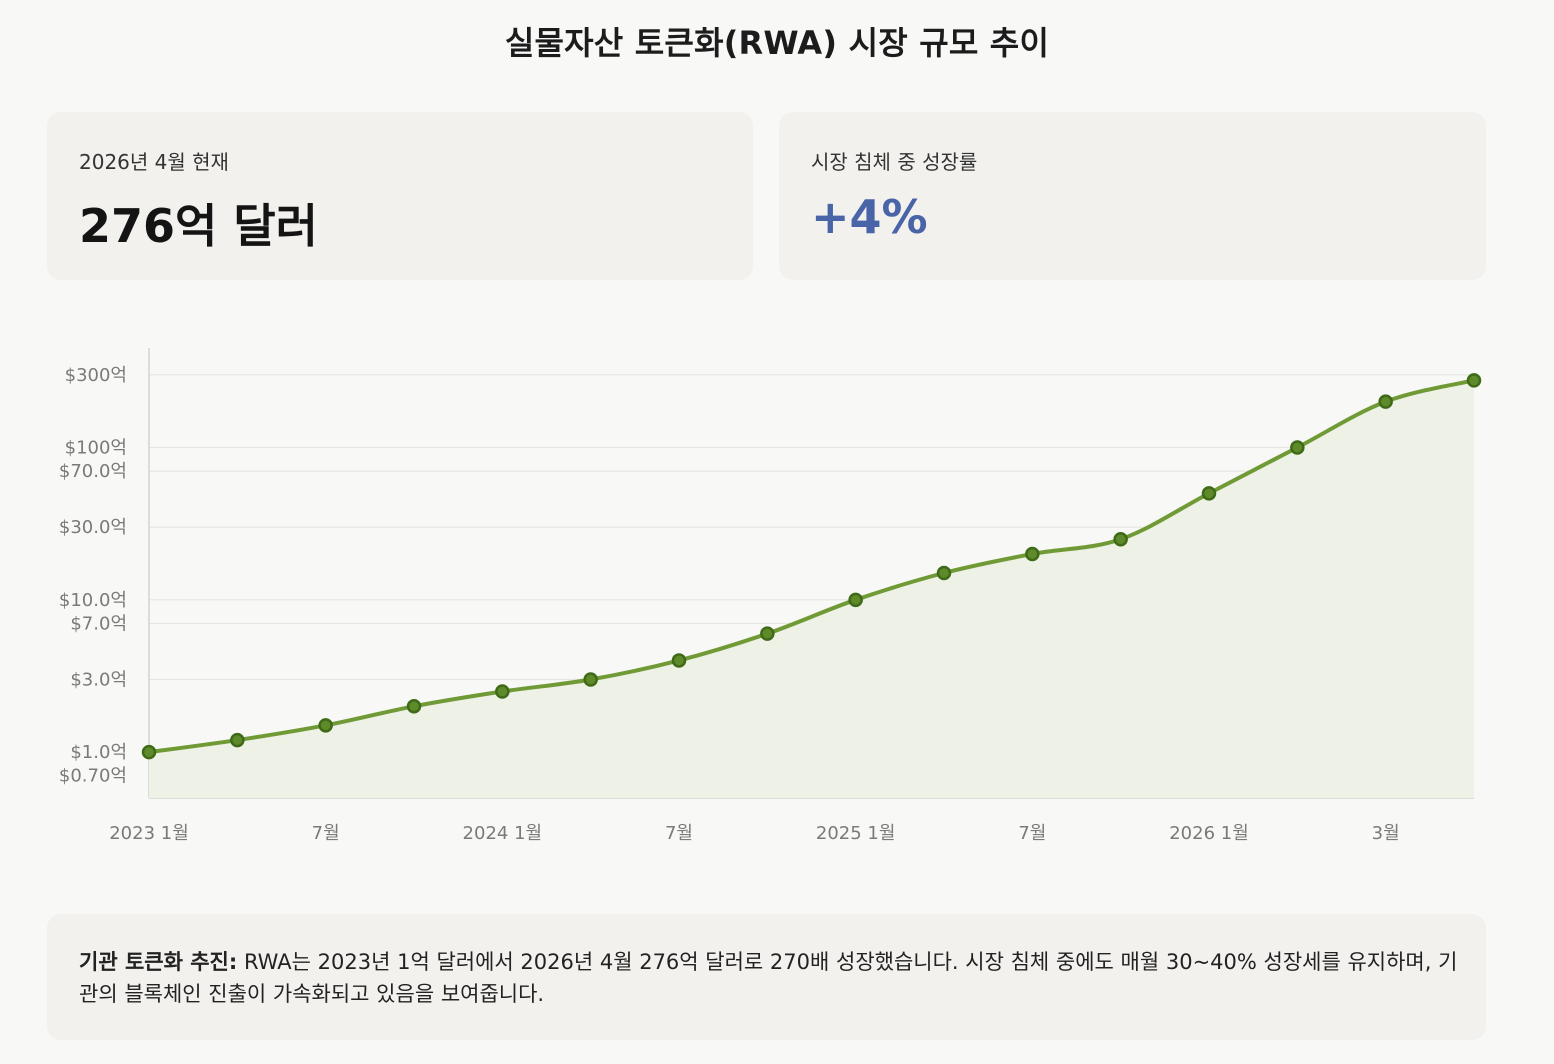  I want to click on x-tick-label: 2026 1월, so click(1209, 833).